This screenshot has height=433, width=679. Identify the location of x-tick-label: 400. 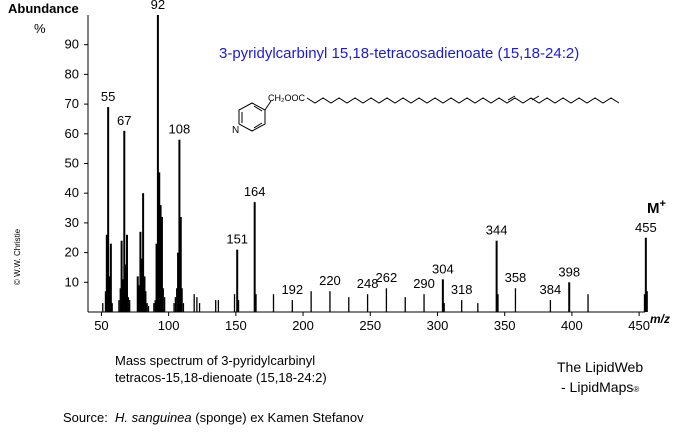
(572, 325).